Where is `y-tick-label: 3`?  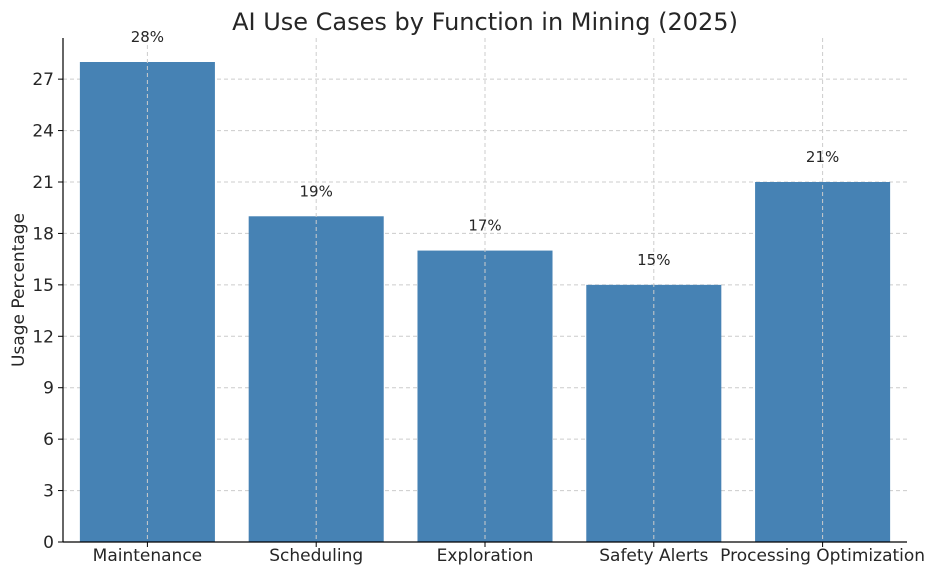 y-tick-label: 3 is located at coordinates (48, 492).